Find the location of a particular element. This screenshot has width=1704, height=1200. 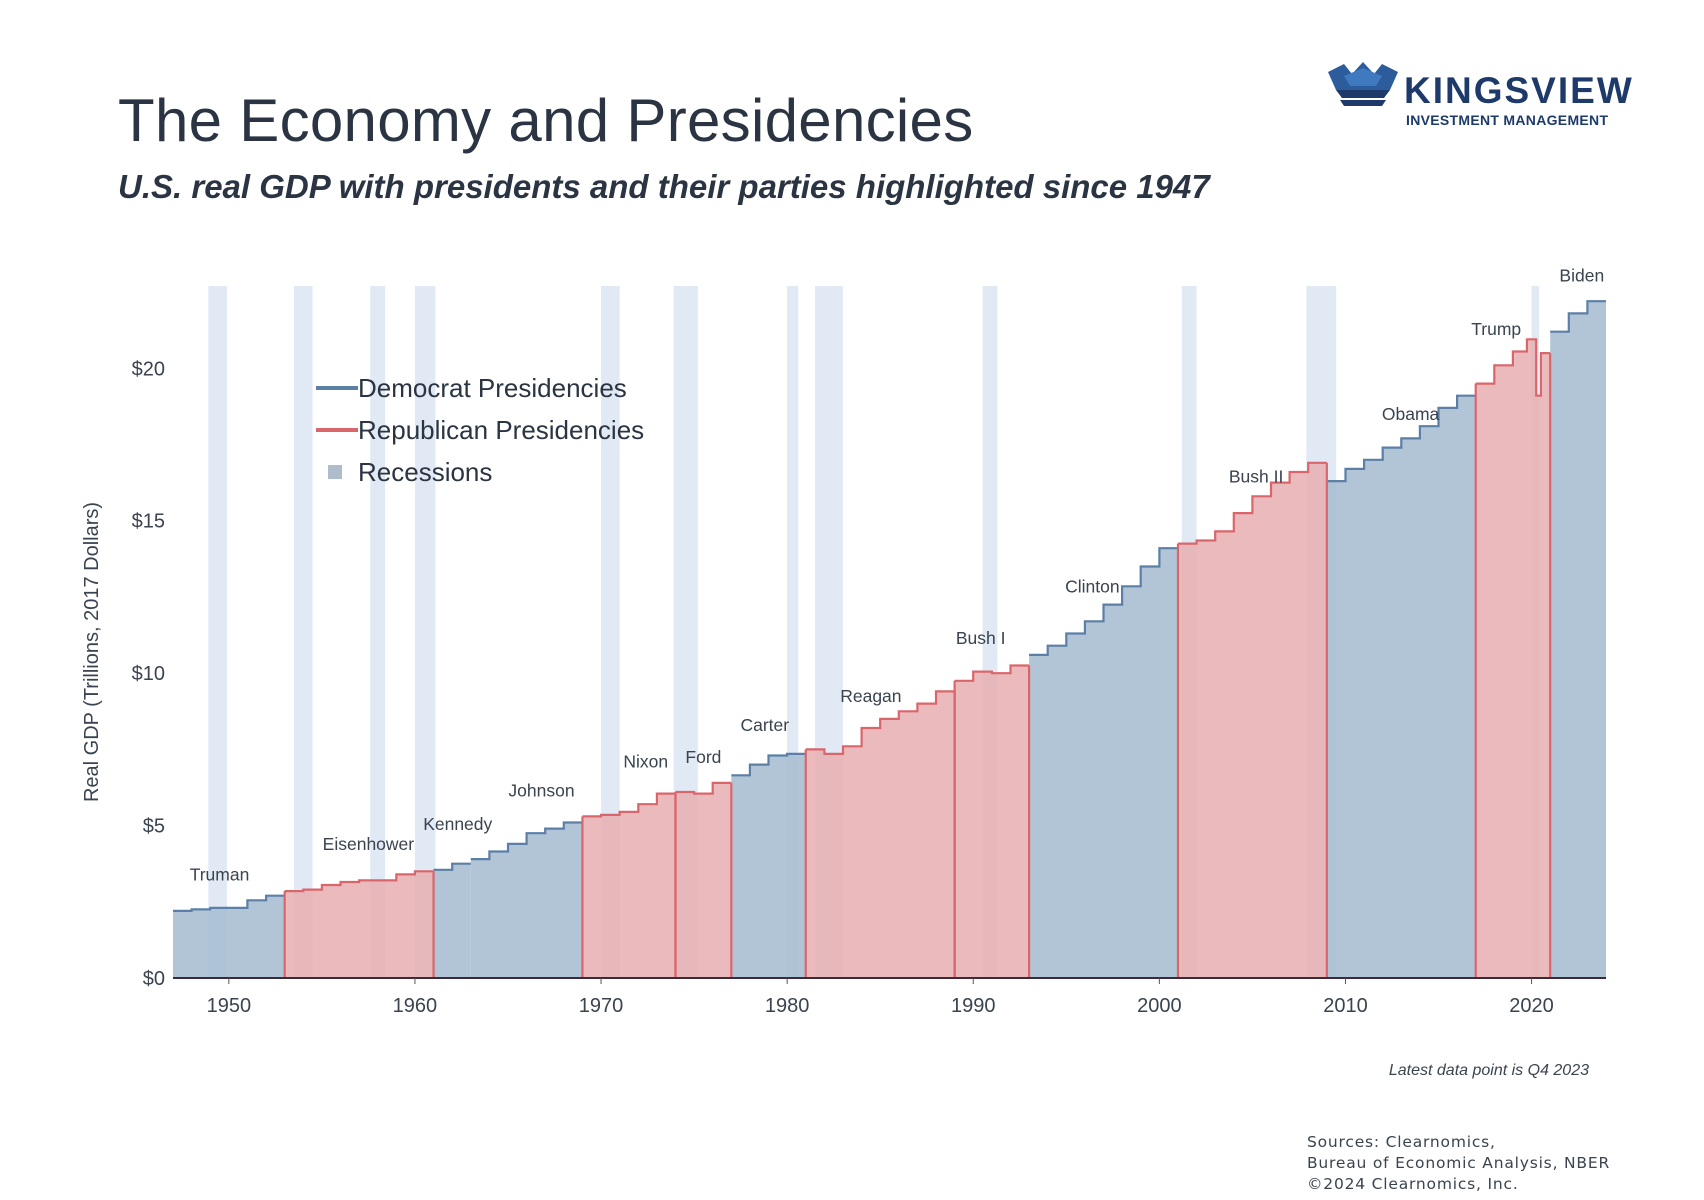

kingsview-logo: KINGSVIEW INVESTMENT MANAGEMENT is located at coordinates (1479, 97).